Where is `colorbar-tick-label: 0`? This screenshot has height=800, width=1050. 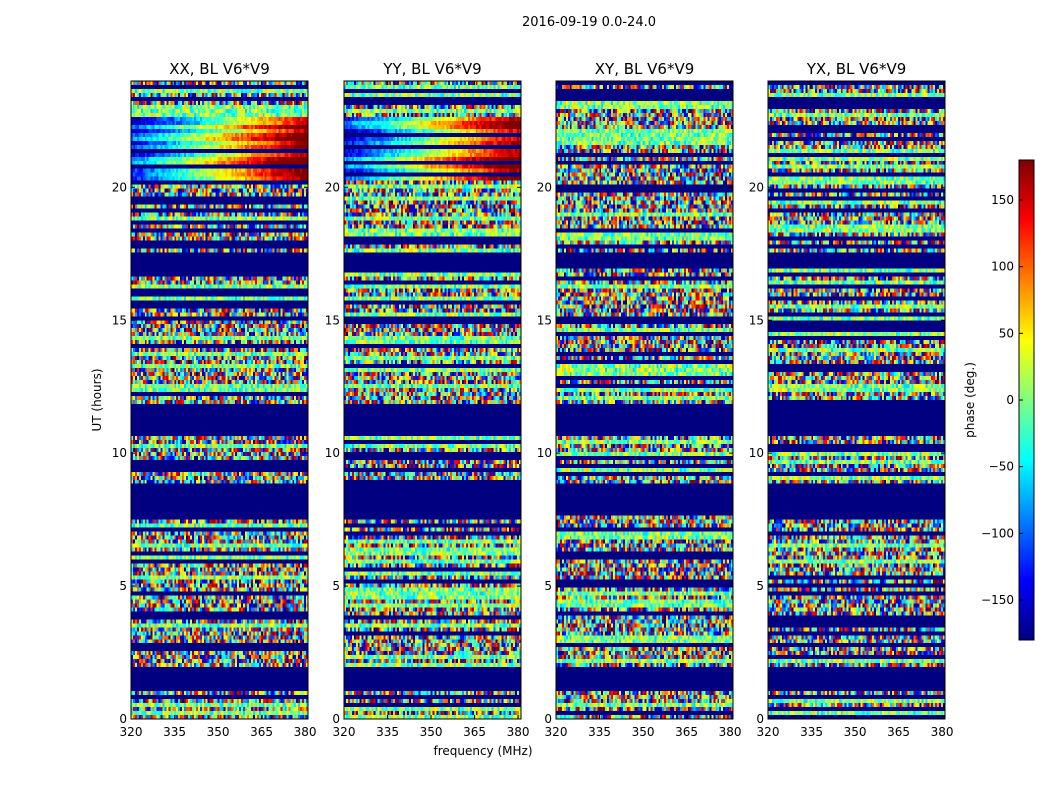 colorbar-tick-label: 0 is located at coordinates (1010, 400).